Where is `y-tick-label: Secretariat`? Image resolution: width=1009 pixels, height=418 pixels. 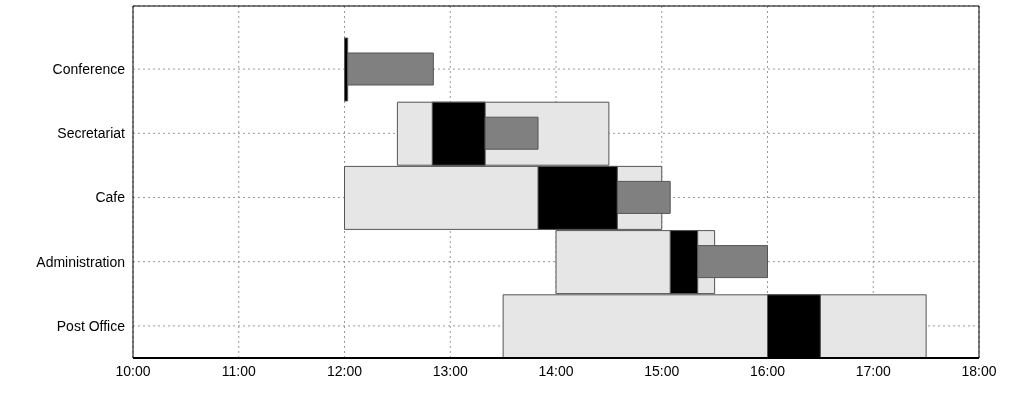
y-tick-label: Secretariat is located at coordinates (91, 133).